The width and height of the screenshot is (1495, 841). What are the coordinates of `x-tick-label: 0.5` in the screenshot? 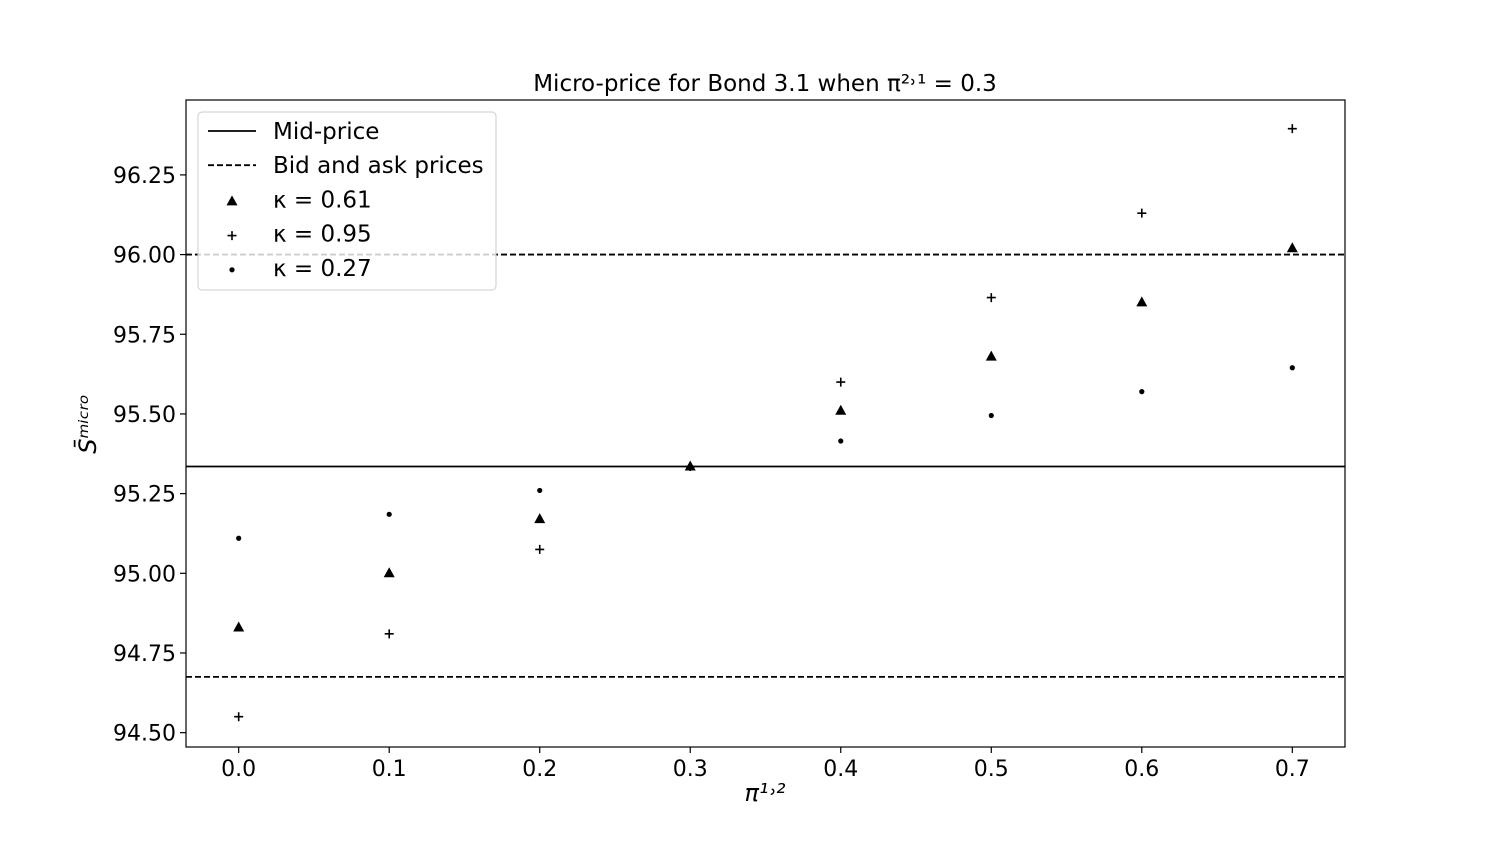 It's located at (991, 769).